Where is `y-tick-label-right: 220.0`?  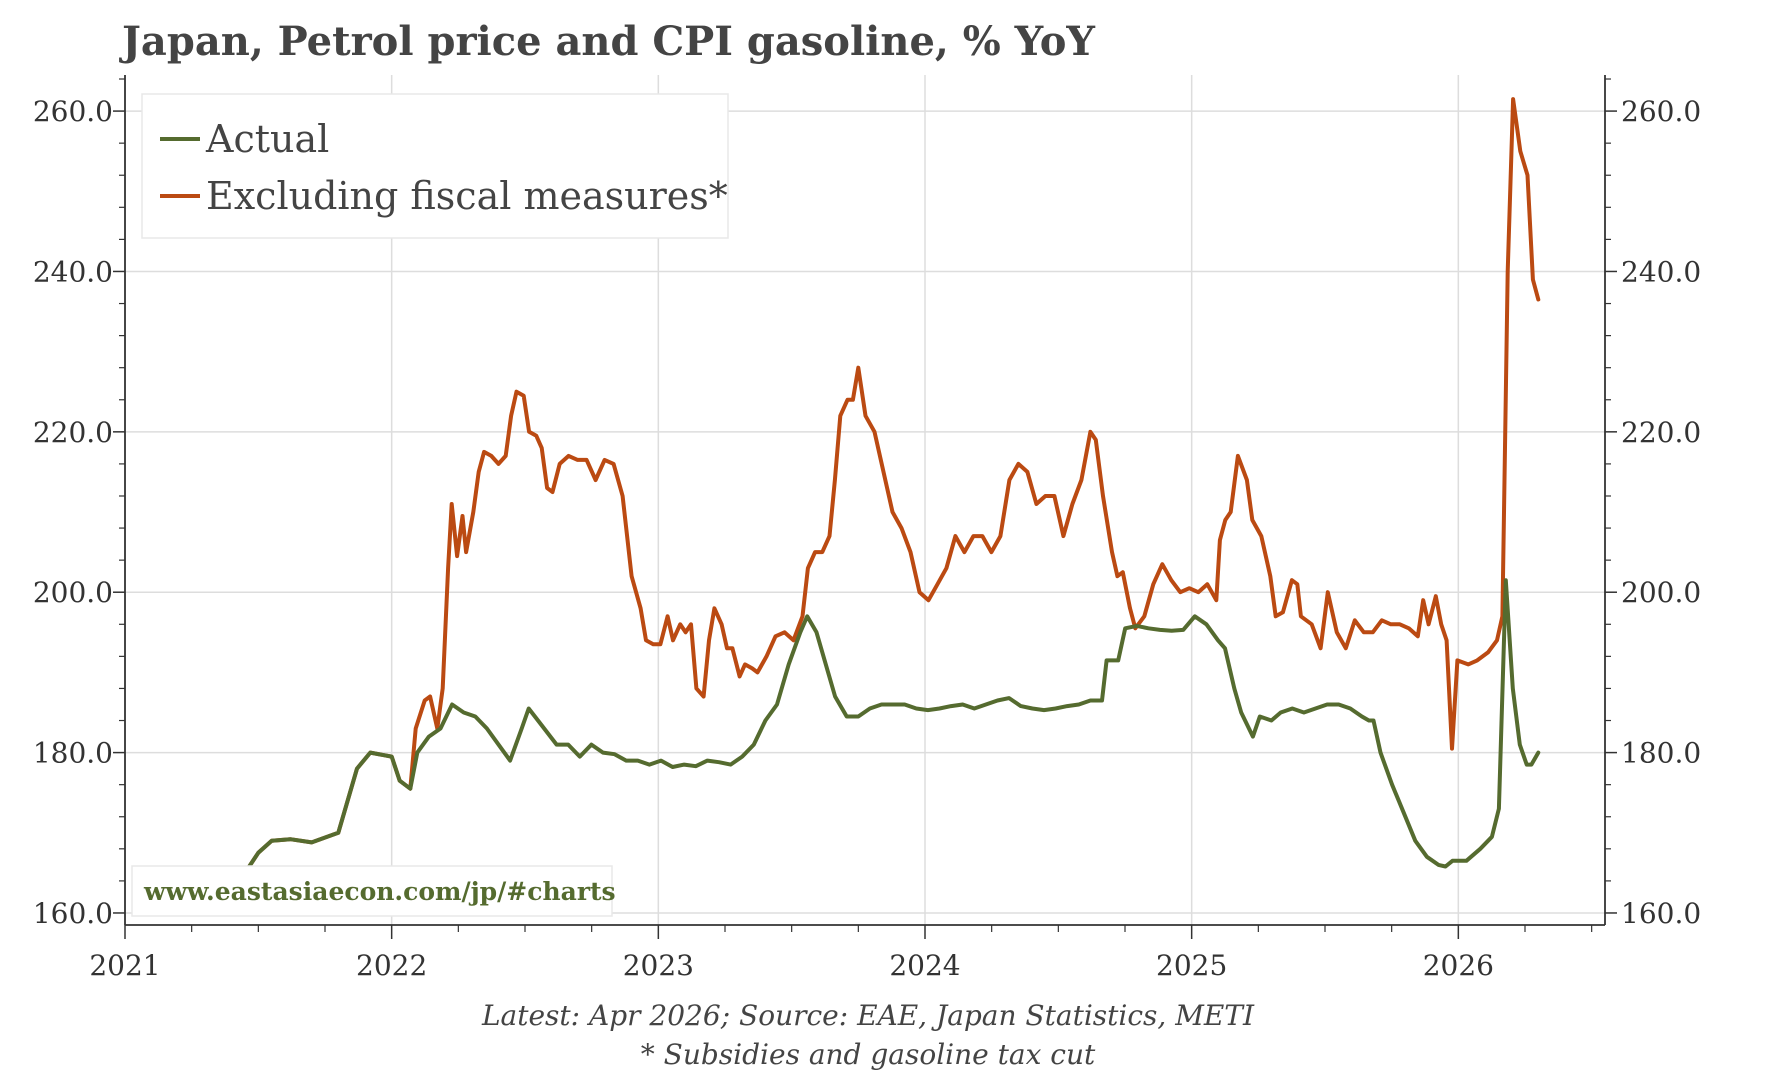
y-tick-label-right: 220.0 is located at coordinates (1661, 432).